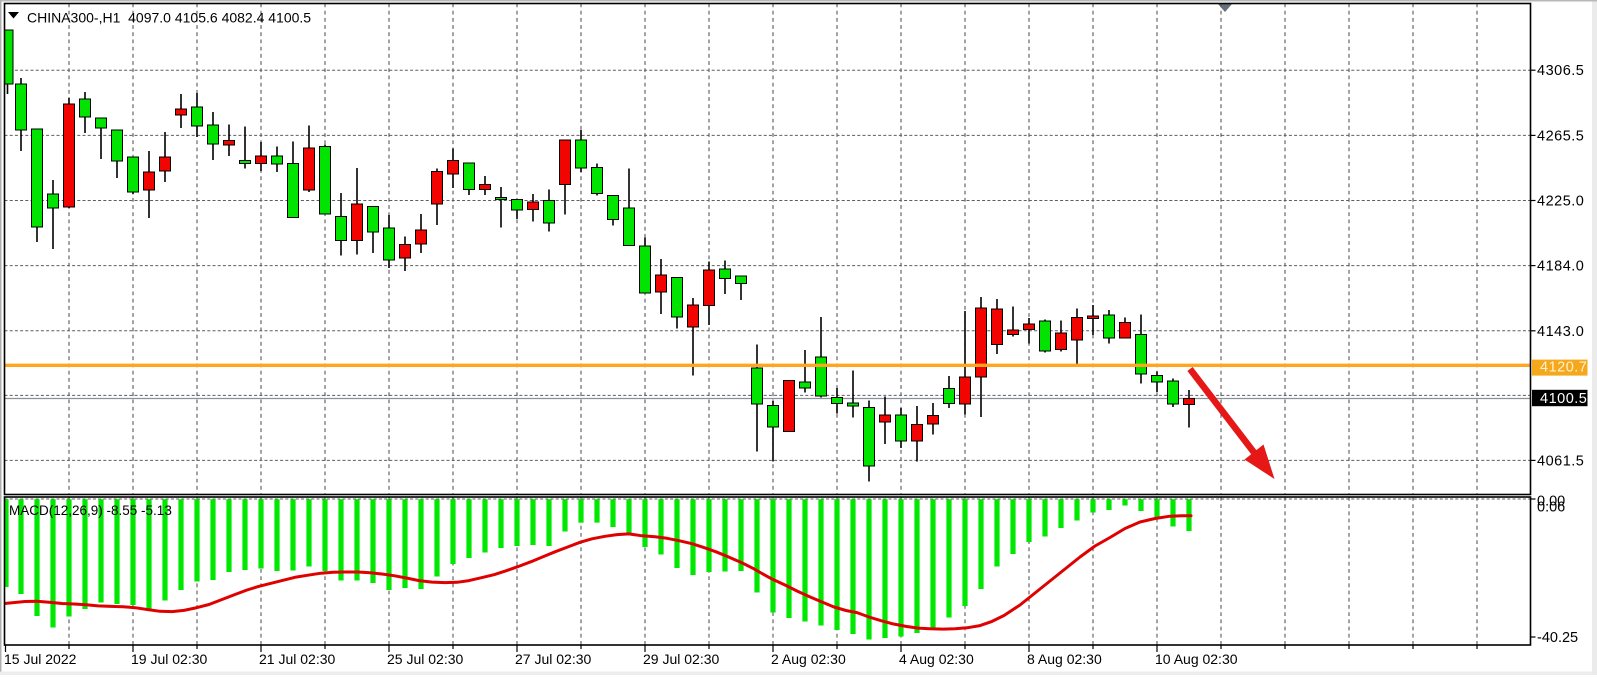 The width and height of the screenshot is (1597, 680). I want to click on svg-text: 4225.0, so click(1560, 202).